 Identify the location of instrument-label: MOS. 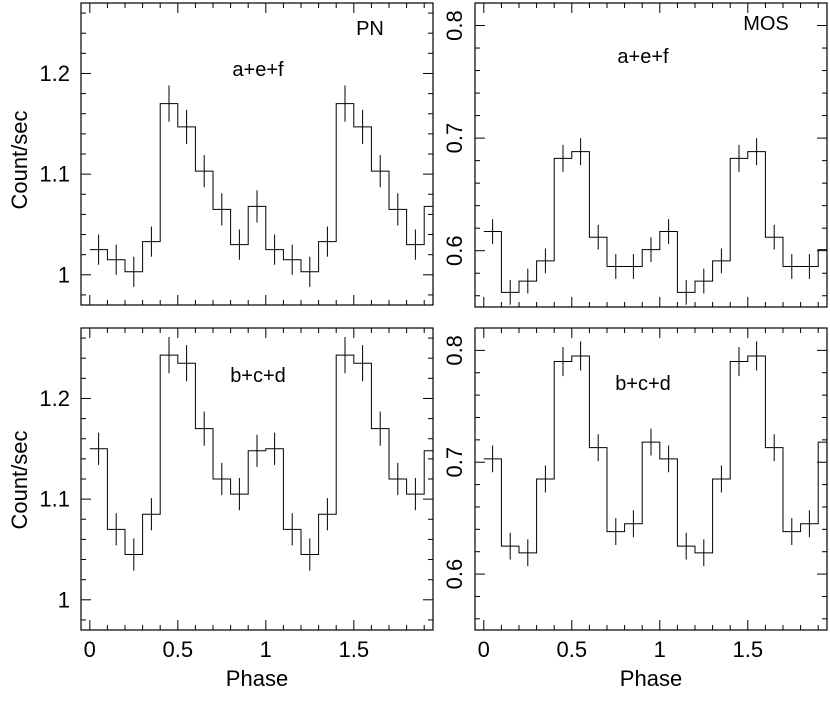
(766, 24).